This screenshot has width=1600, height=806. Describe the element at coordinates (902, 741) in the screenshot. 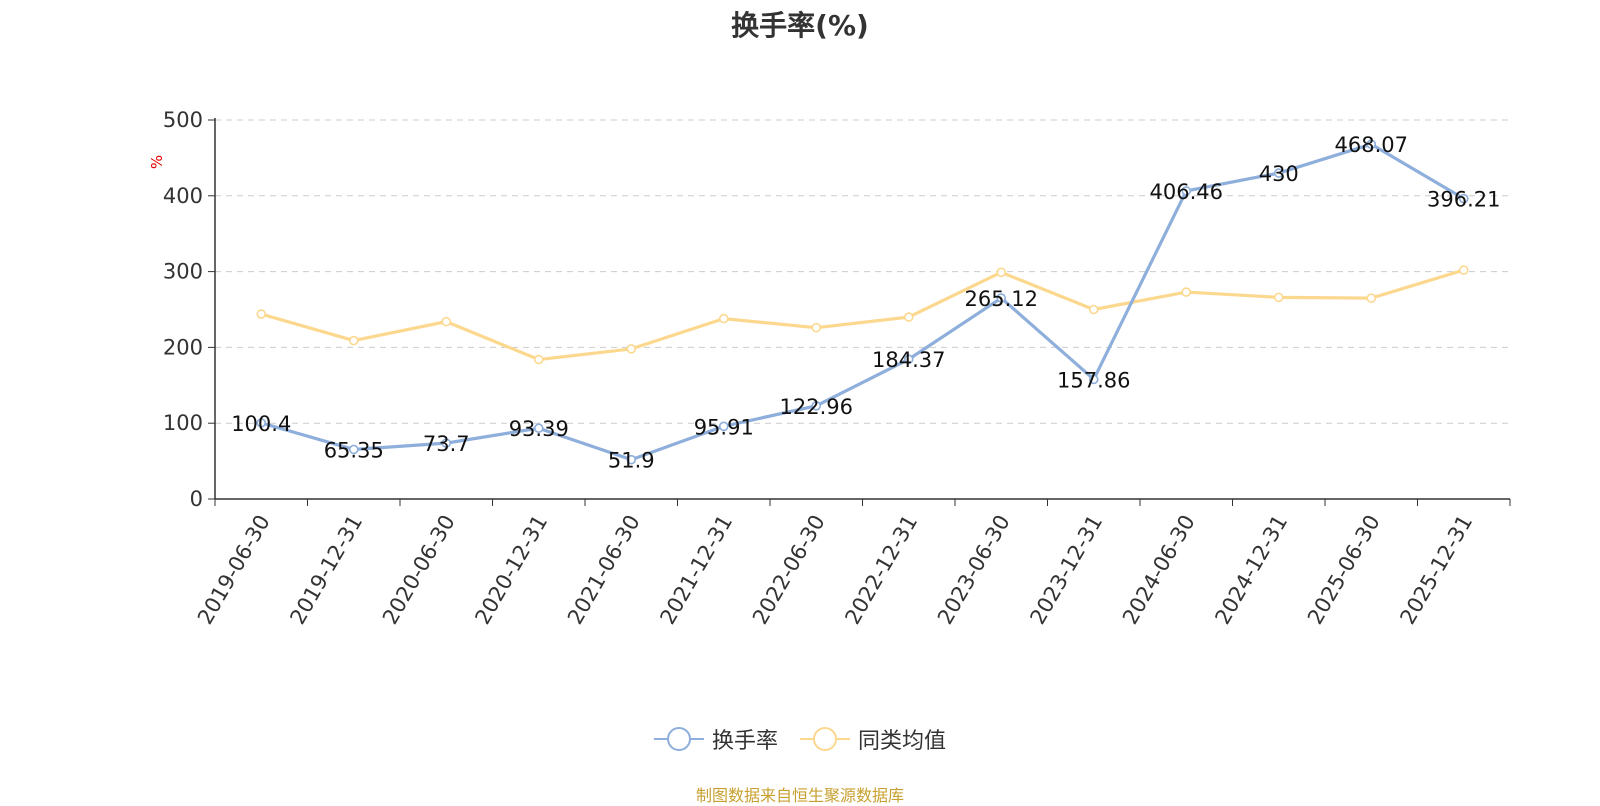

I see `legend-label-peer-average: 同类均值` at that location.